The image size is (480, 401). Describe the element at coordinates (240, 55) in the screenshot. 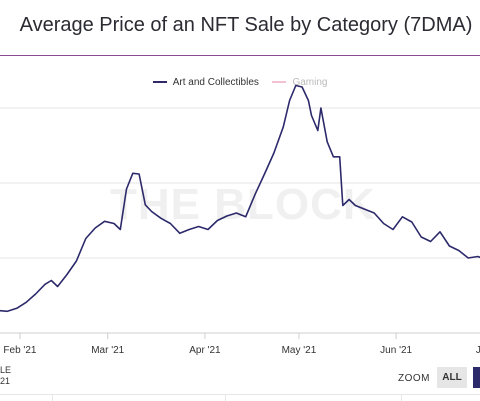

I see `title-divider` at that location.